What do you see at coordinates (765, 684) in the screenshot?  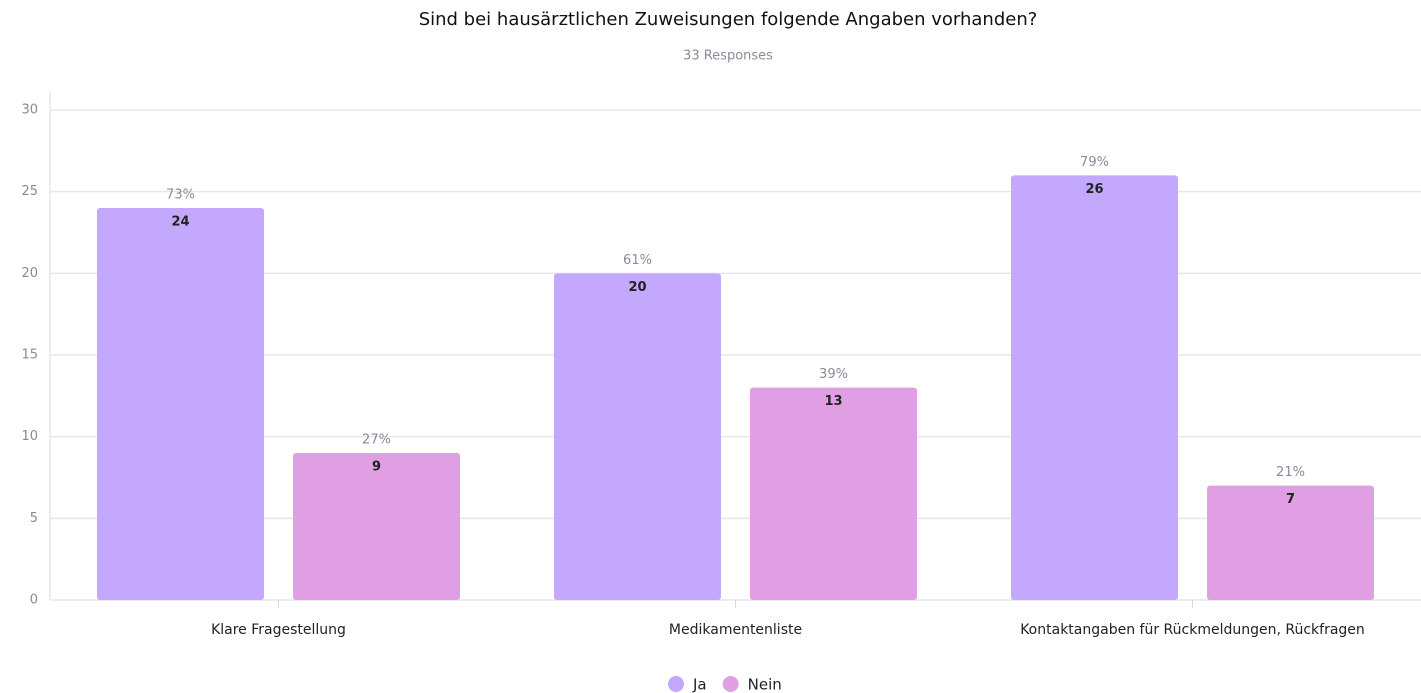 I see `legend-label: Nein` at bounding box center [765, 684].